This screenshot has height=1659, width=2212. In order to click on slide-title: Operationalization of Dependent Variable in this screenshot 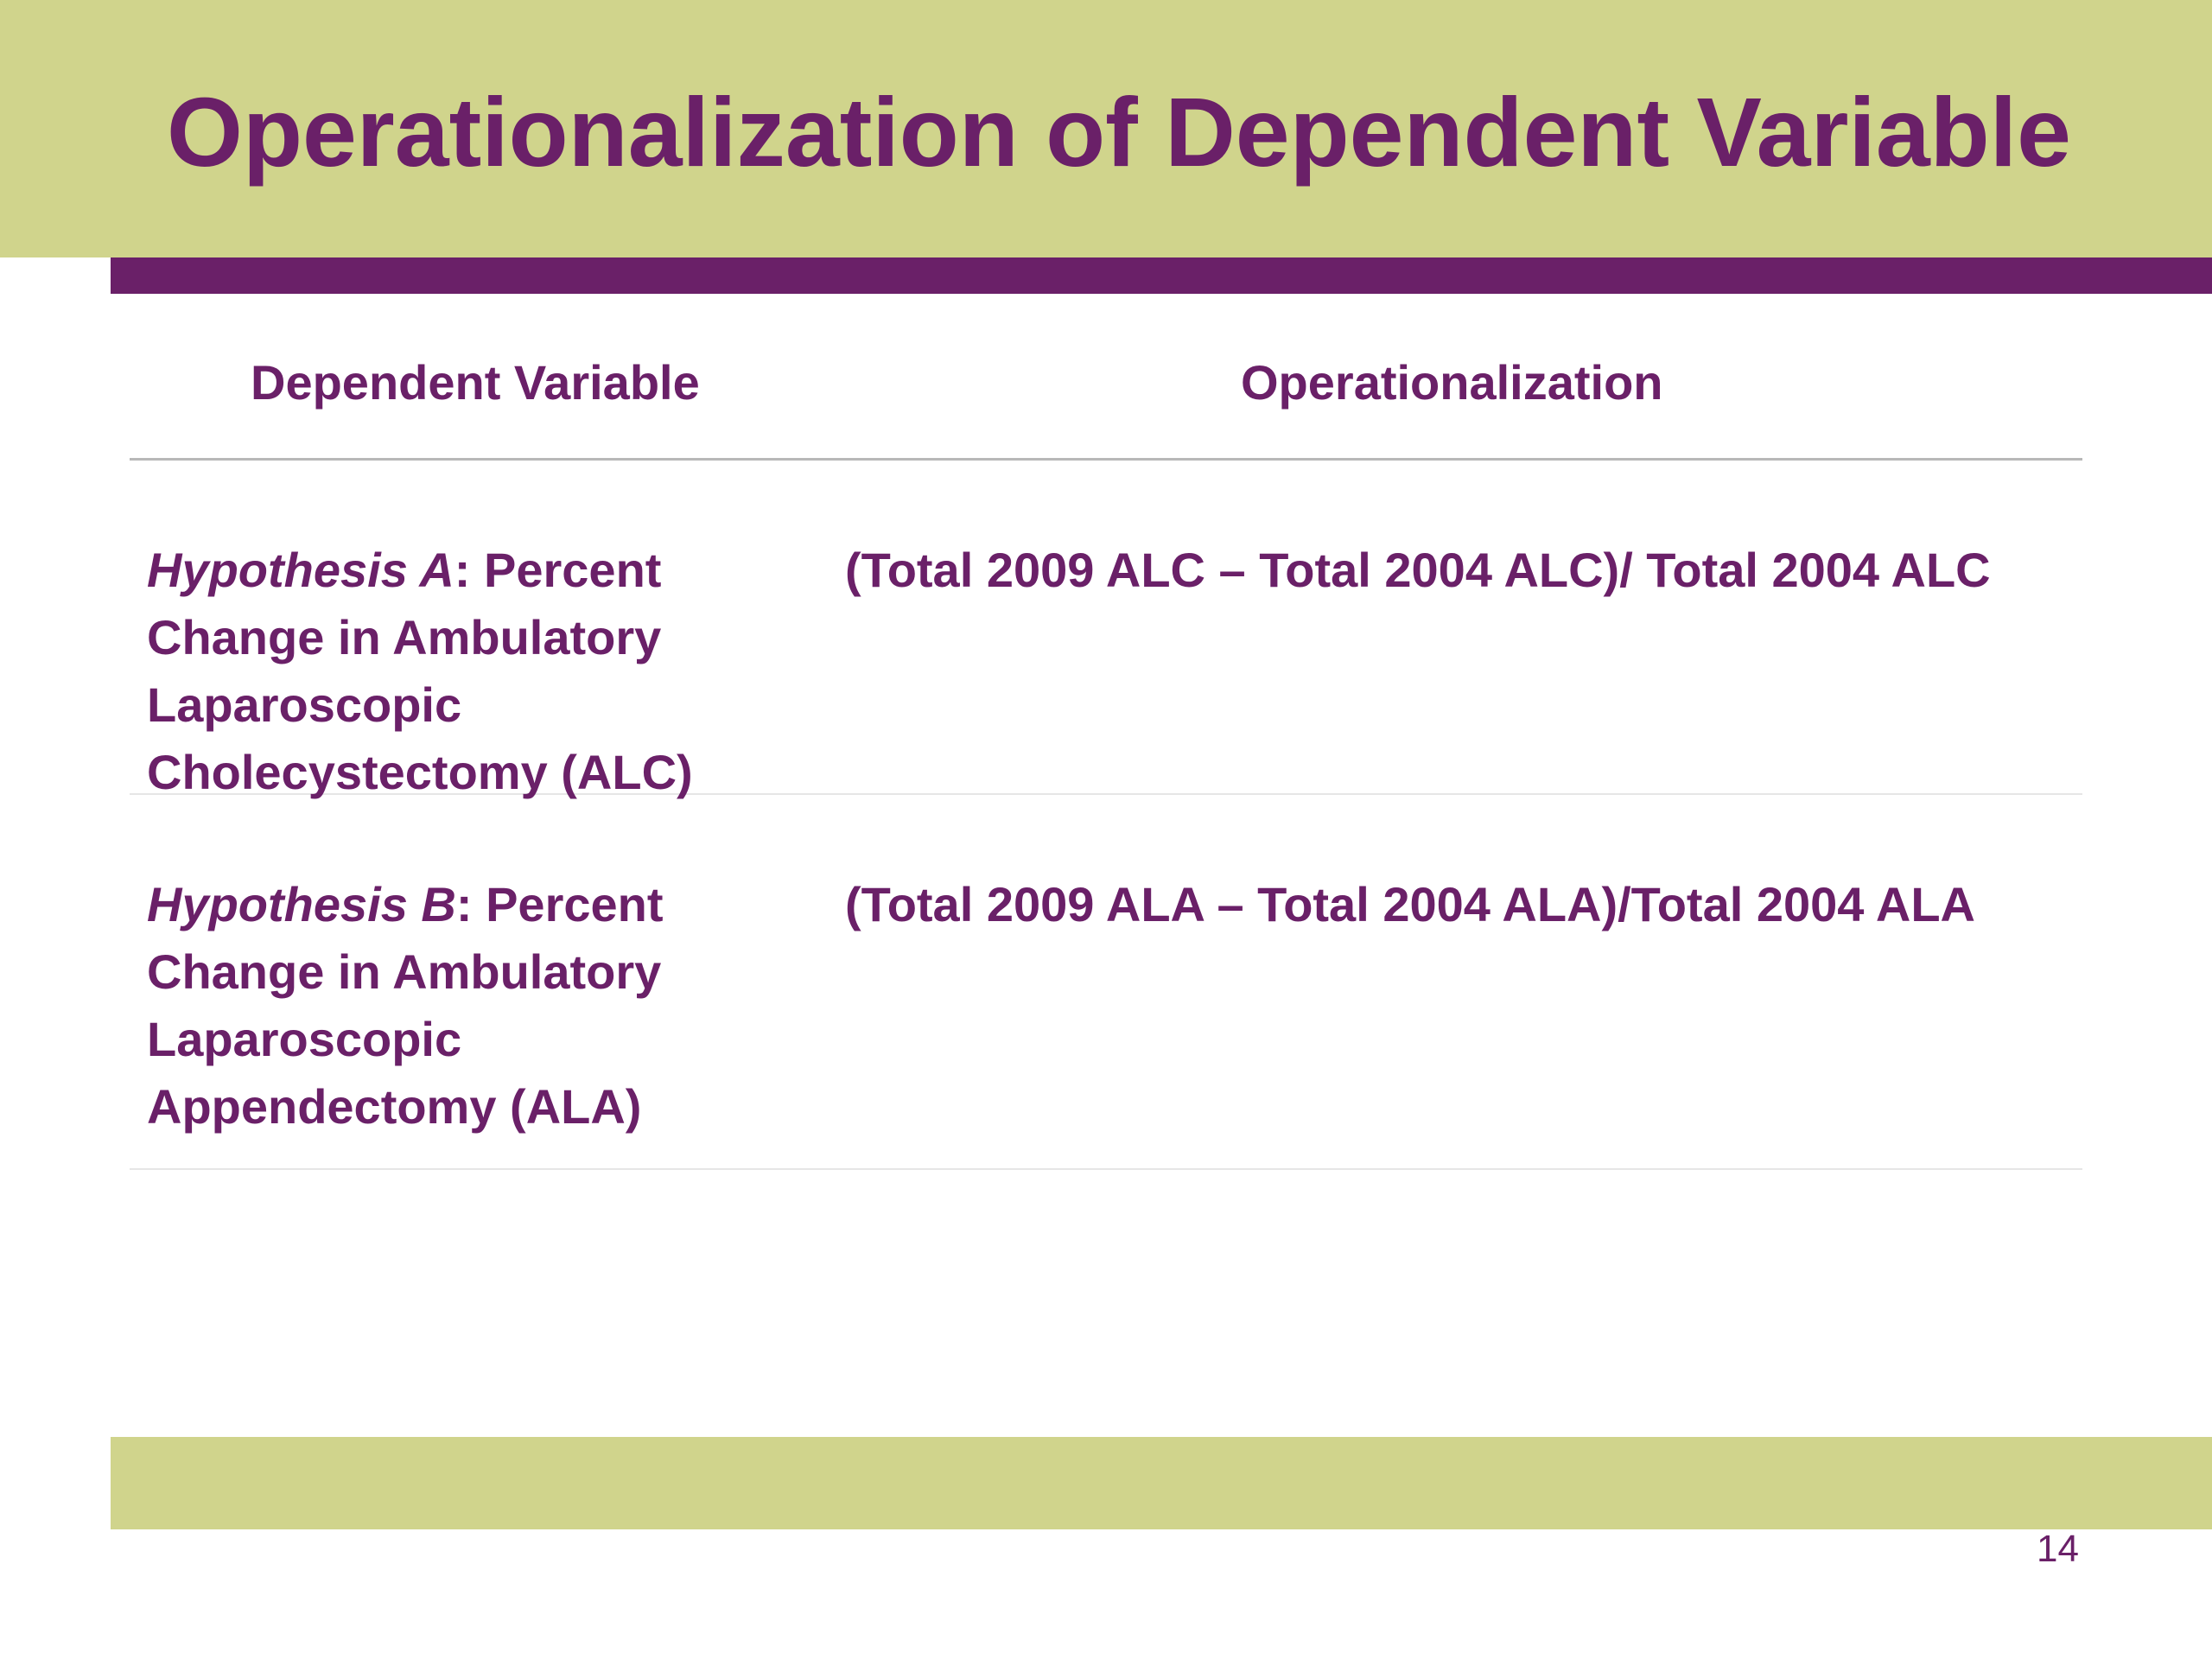, I will do `click(1119, 132)`.